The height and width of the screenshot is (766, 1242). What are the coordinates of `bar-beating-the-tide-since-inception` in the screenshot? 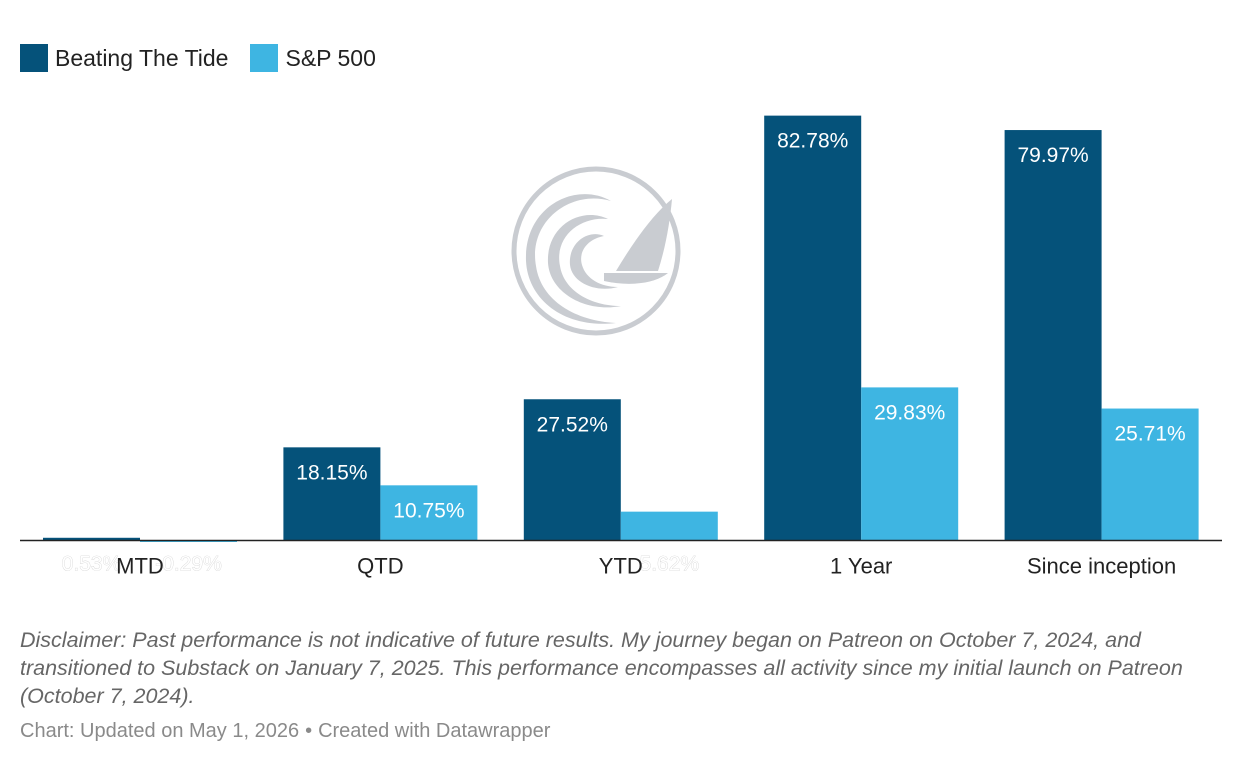 It's located at (1053, 335).